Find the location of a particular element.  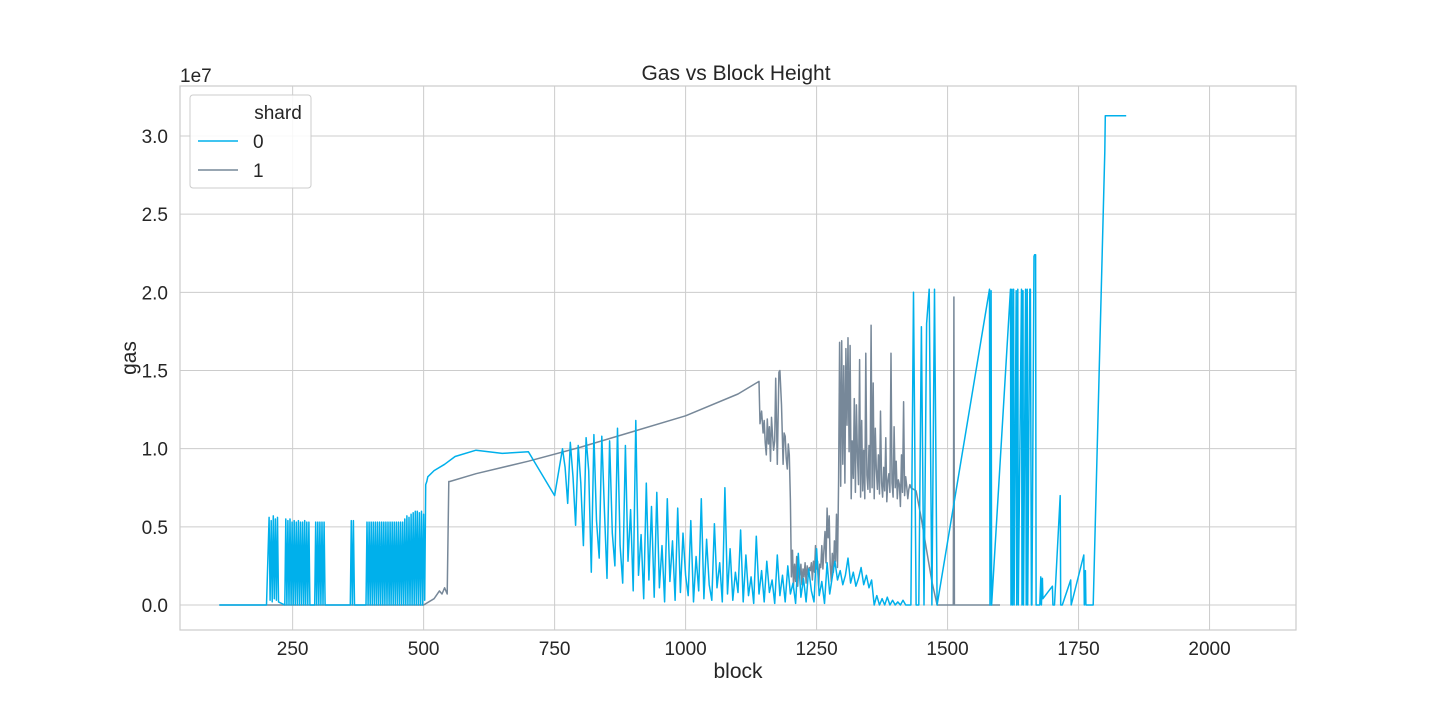

y-tick-label: 2.0 is located at coordinates (155, 293).